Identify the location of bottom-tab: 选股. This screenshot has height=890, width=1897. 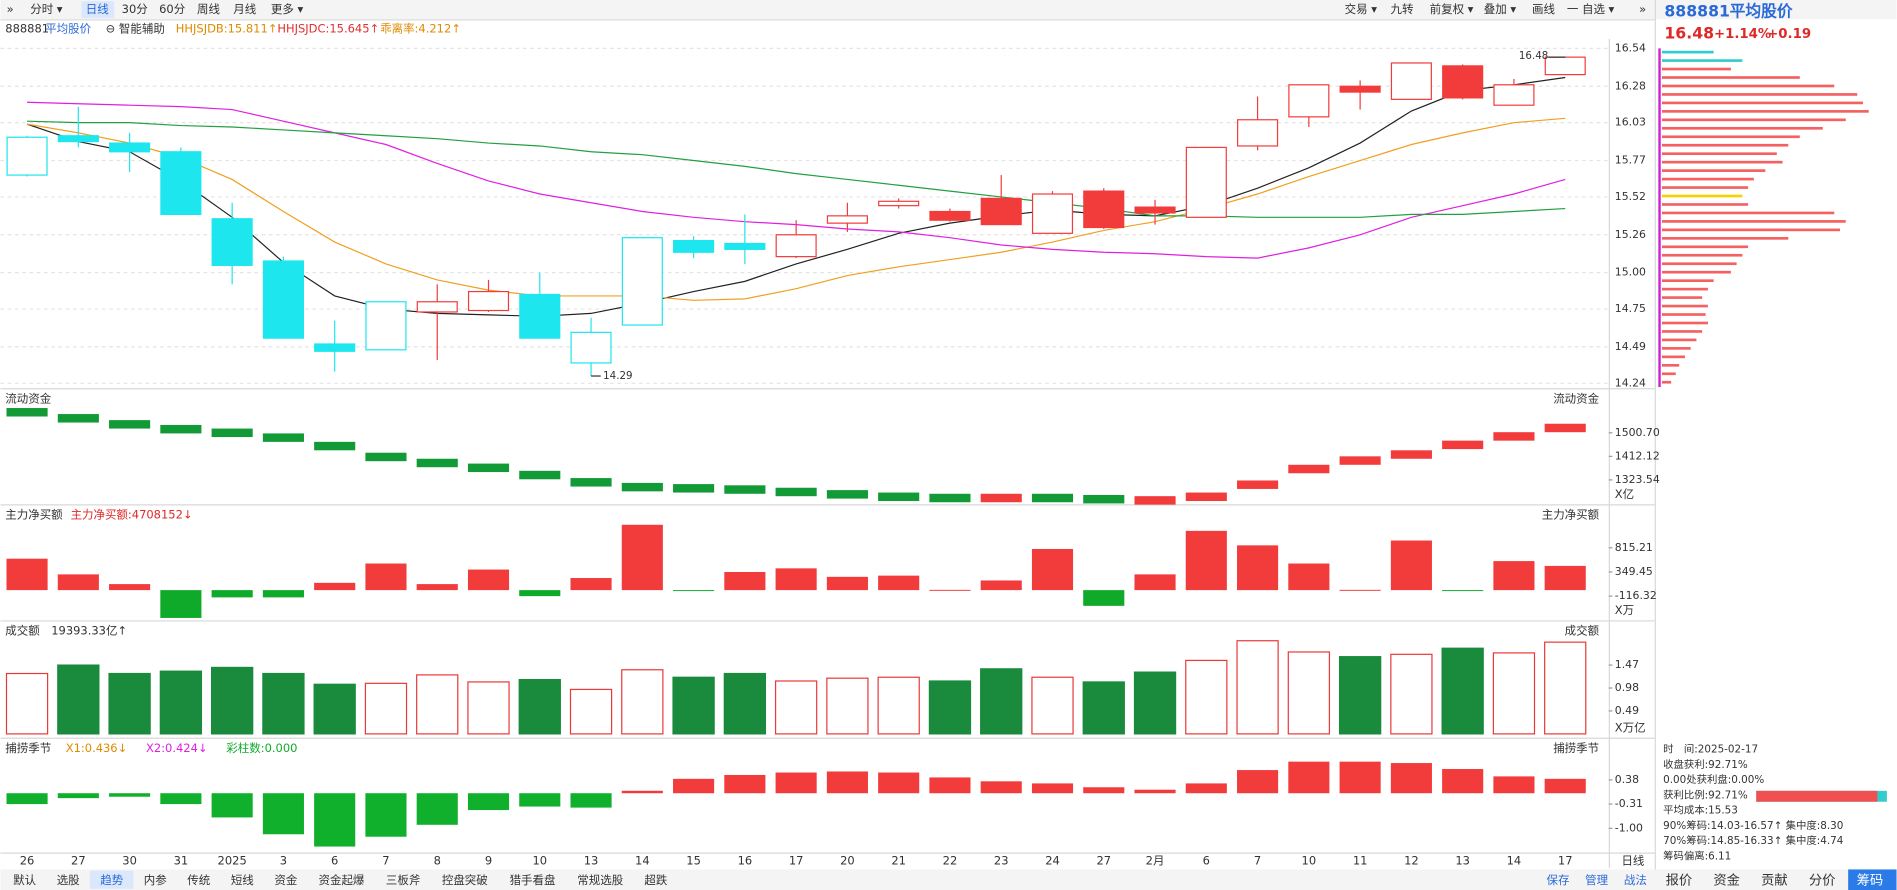
(68, 880).